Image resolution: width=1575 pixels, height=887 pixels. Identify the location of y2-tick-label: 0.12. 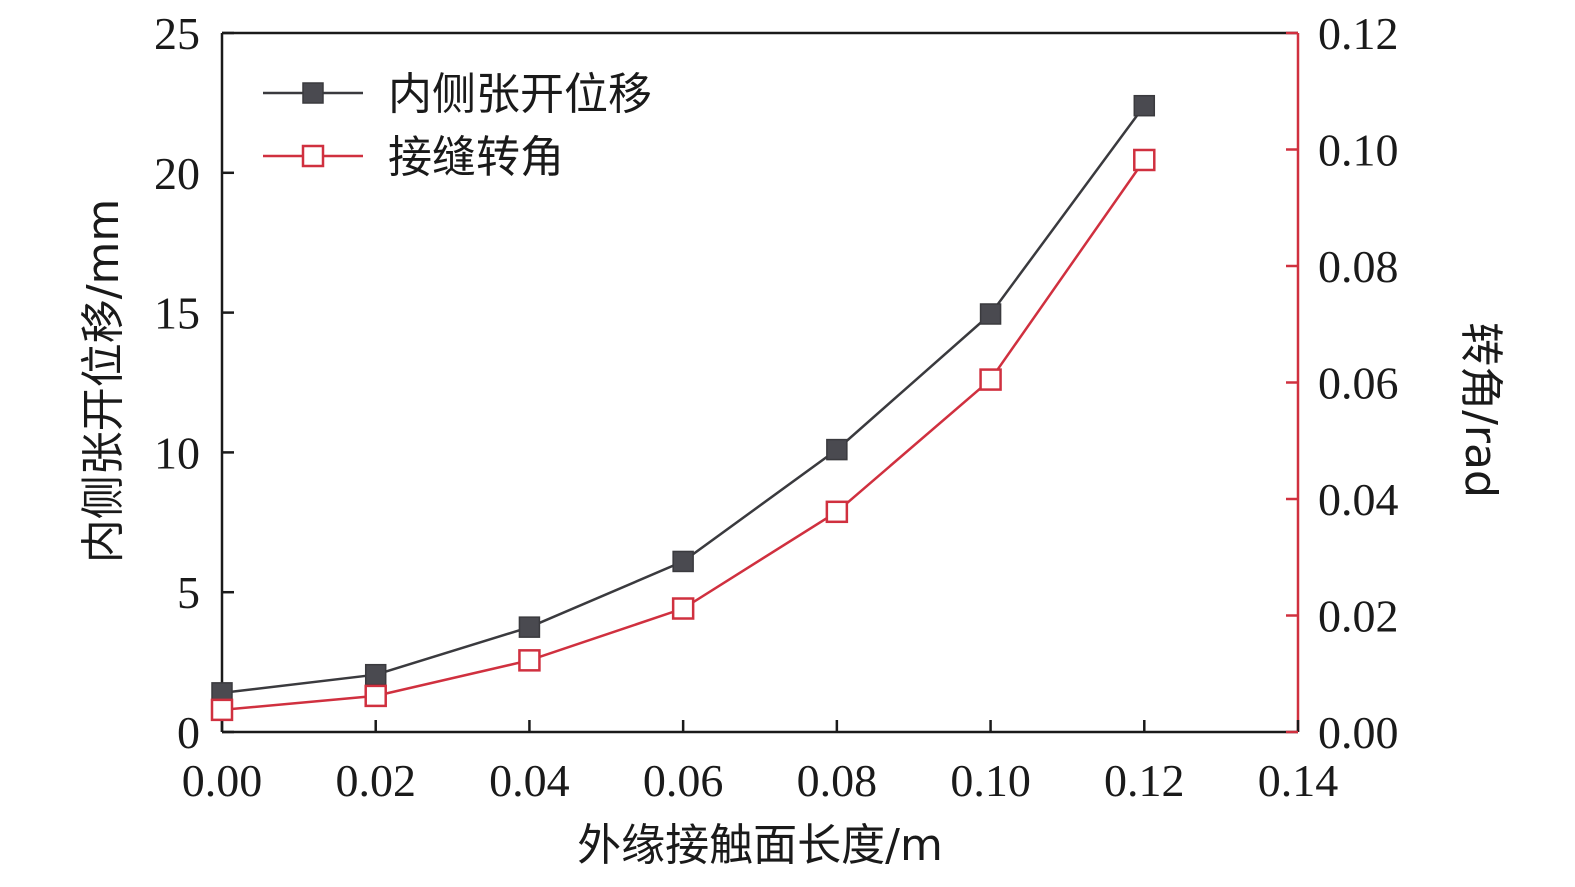
(1358, 33).